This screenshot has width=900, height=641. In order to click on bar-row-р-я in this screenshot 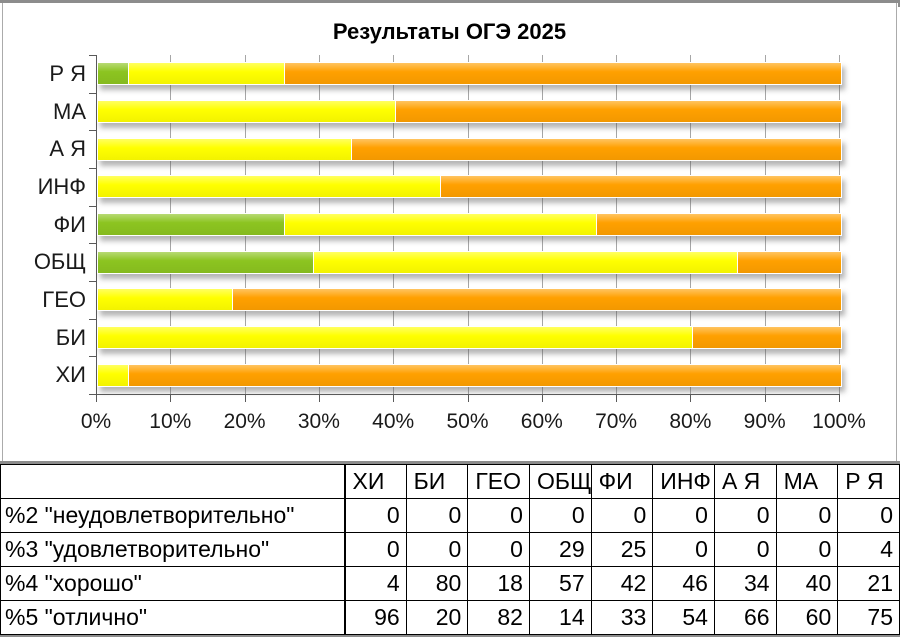, I will do `click(469, 74)`.